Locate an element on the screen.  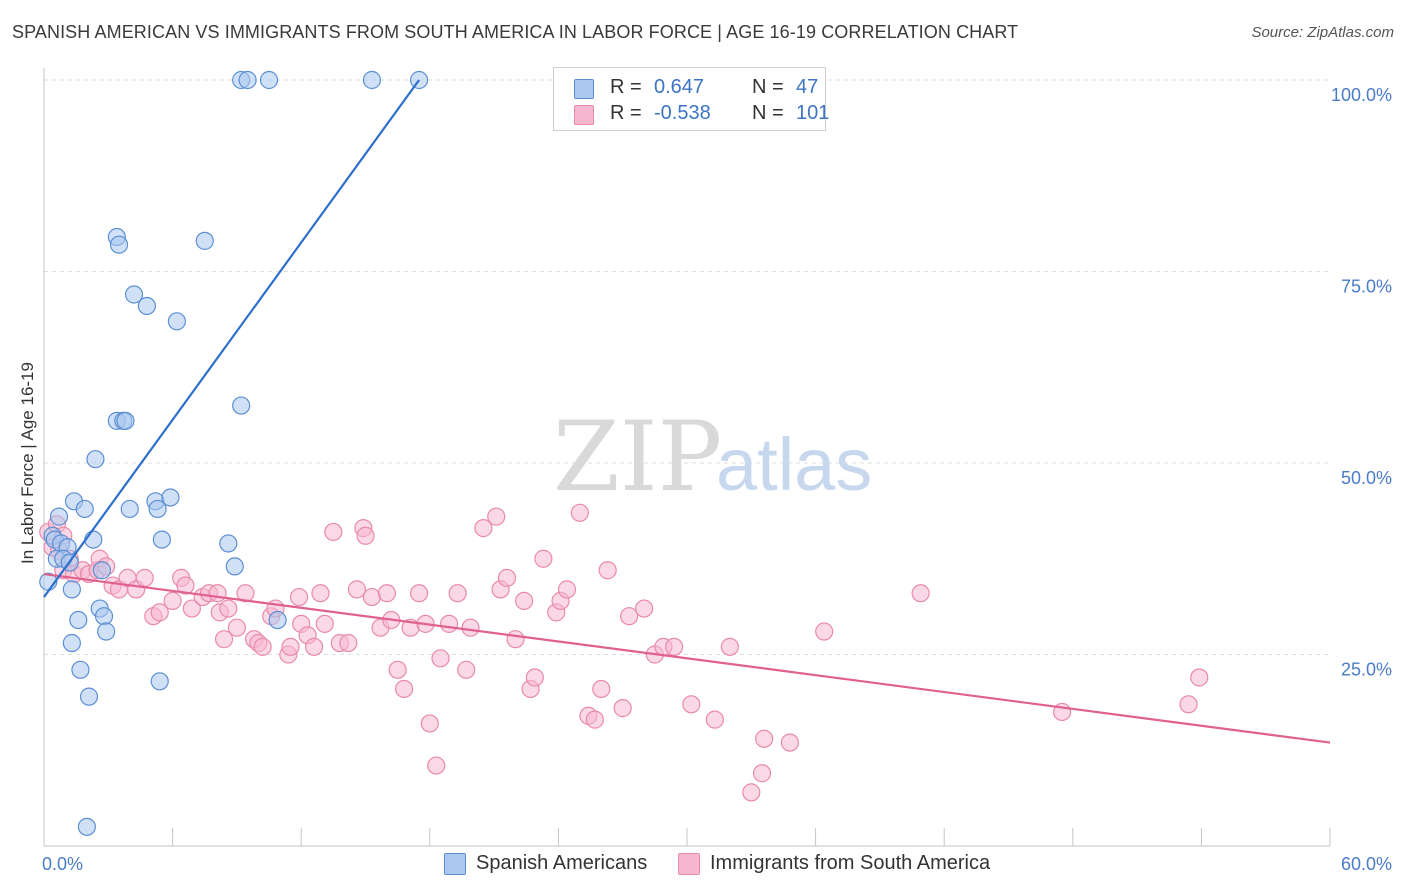
y-axis-label: In Labor Force | Age 16-19 is located at coordinates (27, 463).